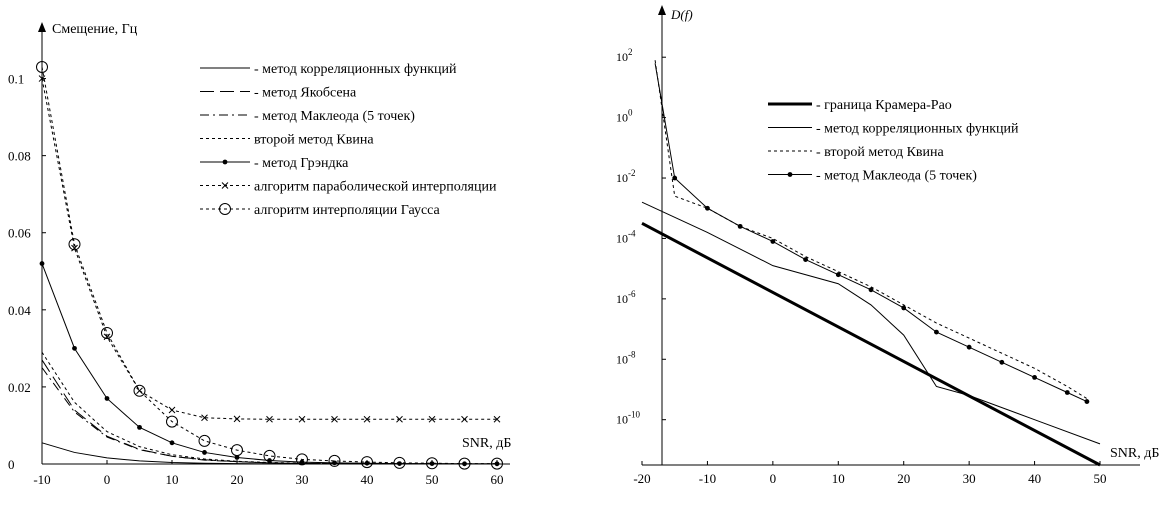  Describe the element at coordinates (19, 156) in the screenshot. I see `y-tick-label: 0.08` at that location.